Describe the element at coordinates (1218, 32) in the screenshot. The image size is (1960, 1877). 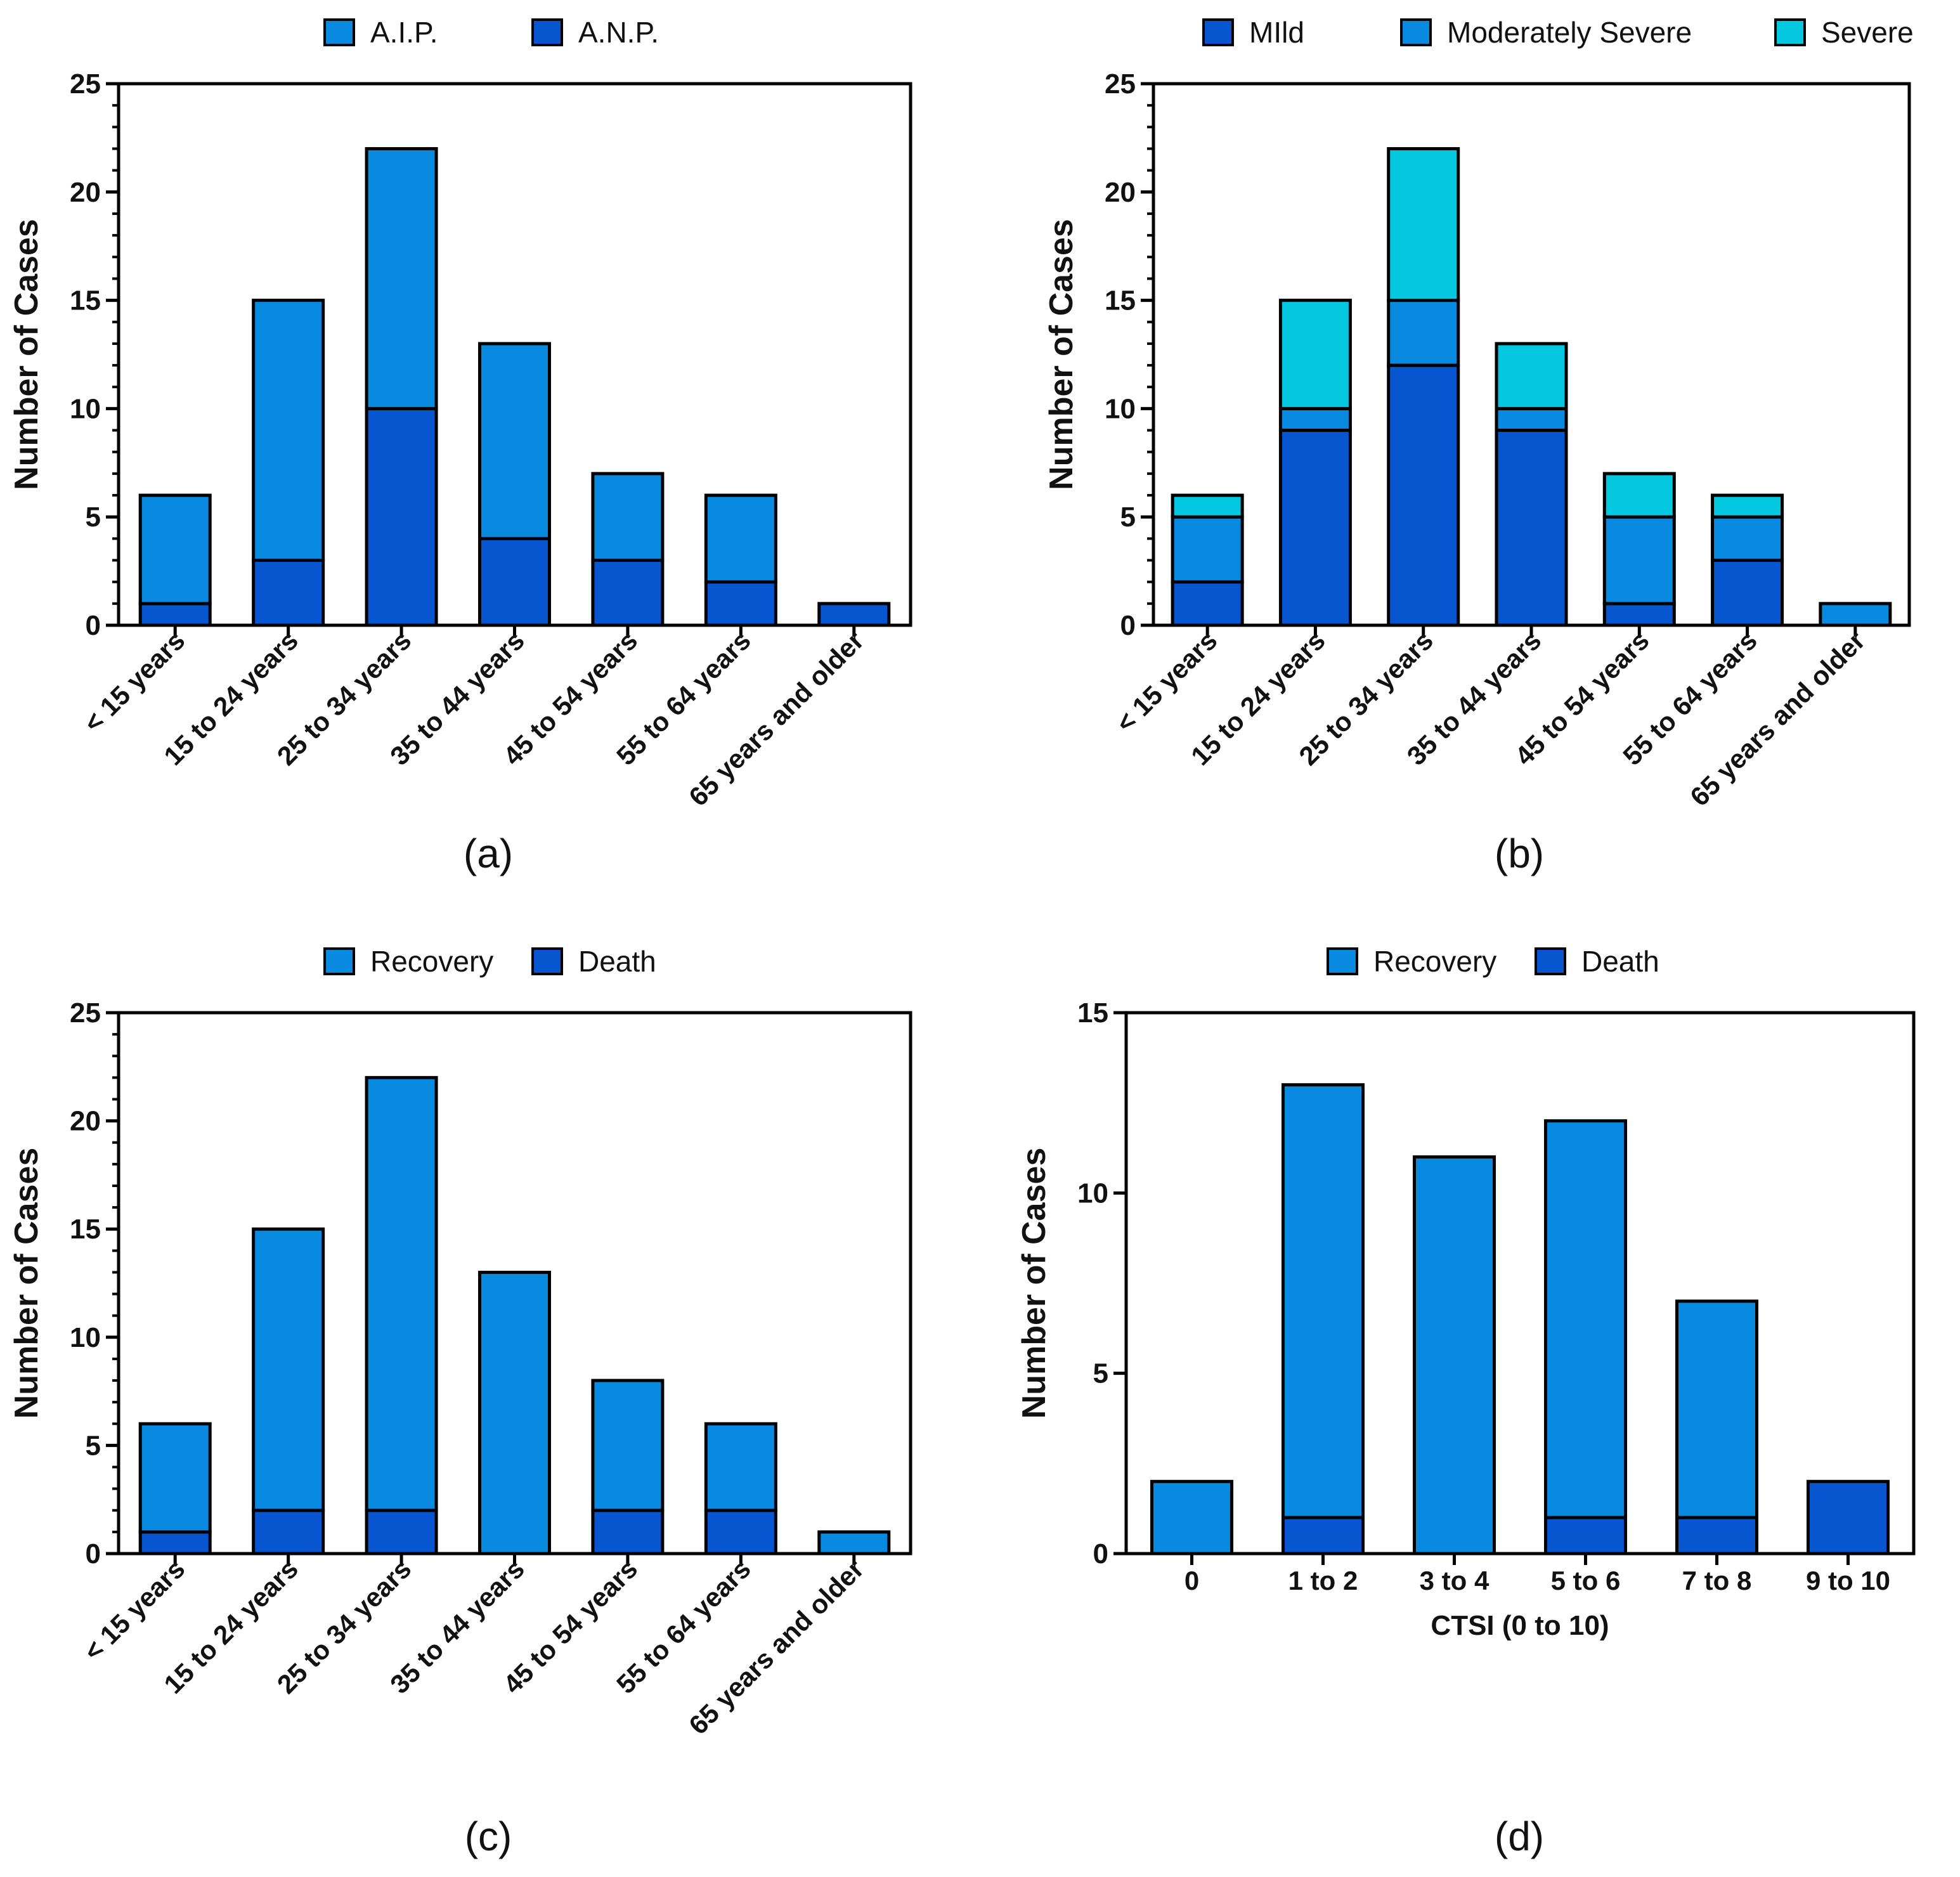
I see `legend-swatch-mild` at that location.